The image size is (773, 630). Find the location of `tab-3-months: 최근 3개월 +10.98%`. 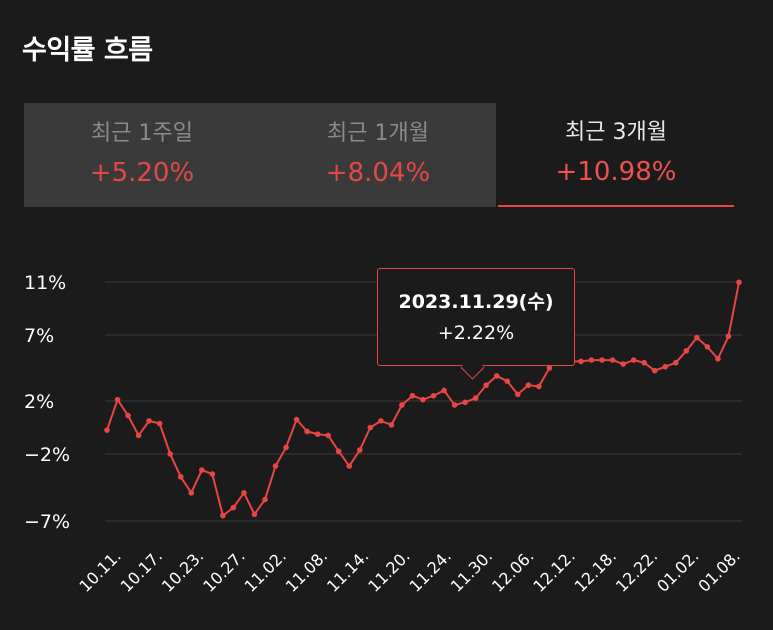

tab-3-months: 최근 3개월 +10.98% is located at coordinates (616, 155).